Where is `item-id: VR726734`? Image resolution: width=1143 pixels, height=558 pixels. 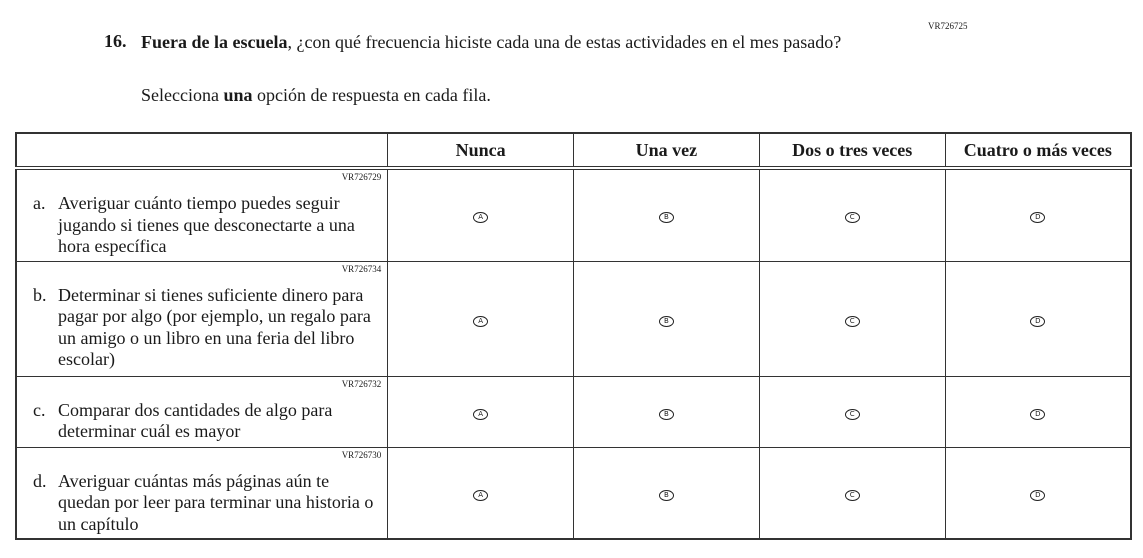 item-id: VR726734 is located at coordinates (361, 268).